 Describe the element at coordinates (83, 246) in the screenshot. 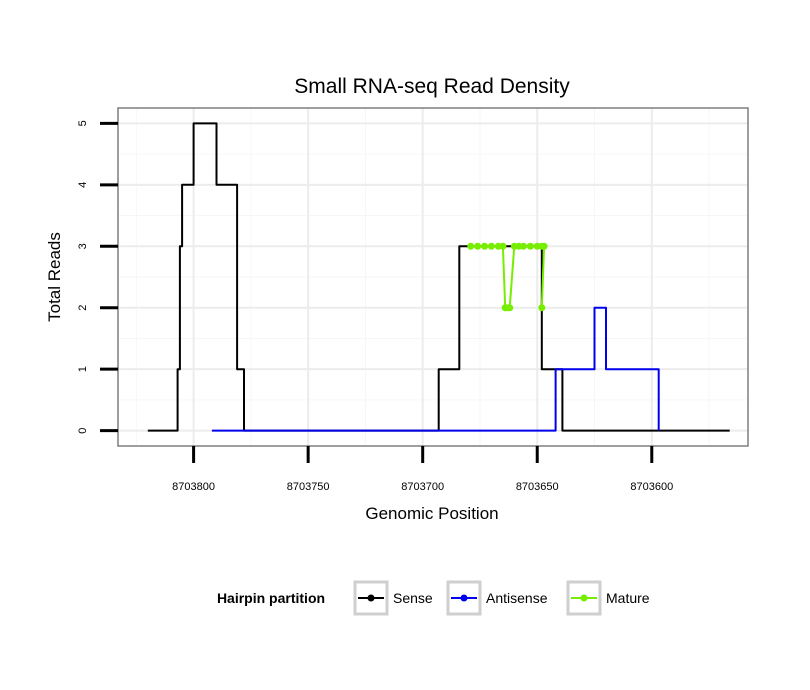

I see `y-tick-label: 3` at that location.